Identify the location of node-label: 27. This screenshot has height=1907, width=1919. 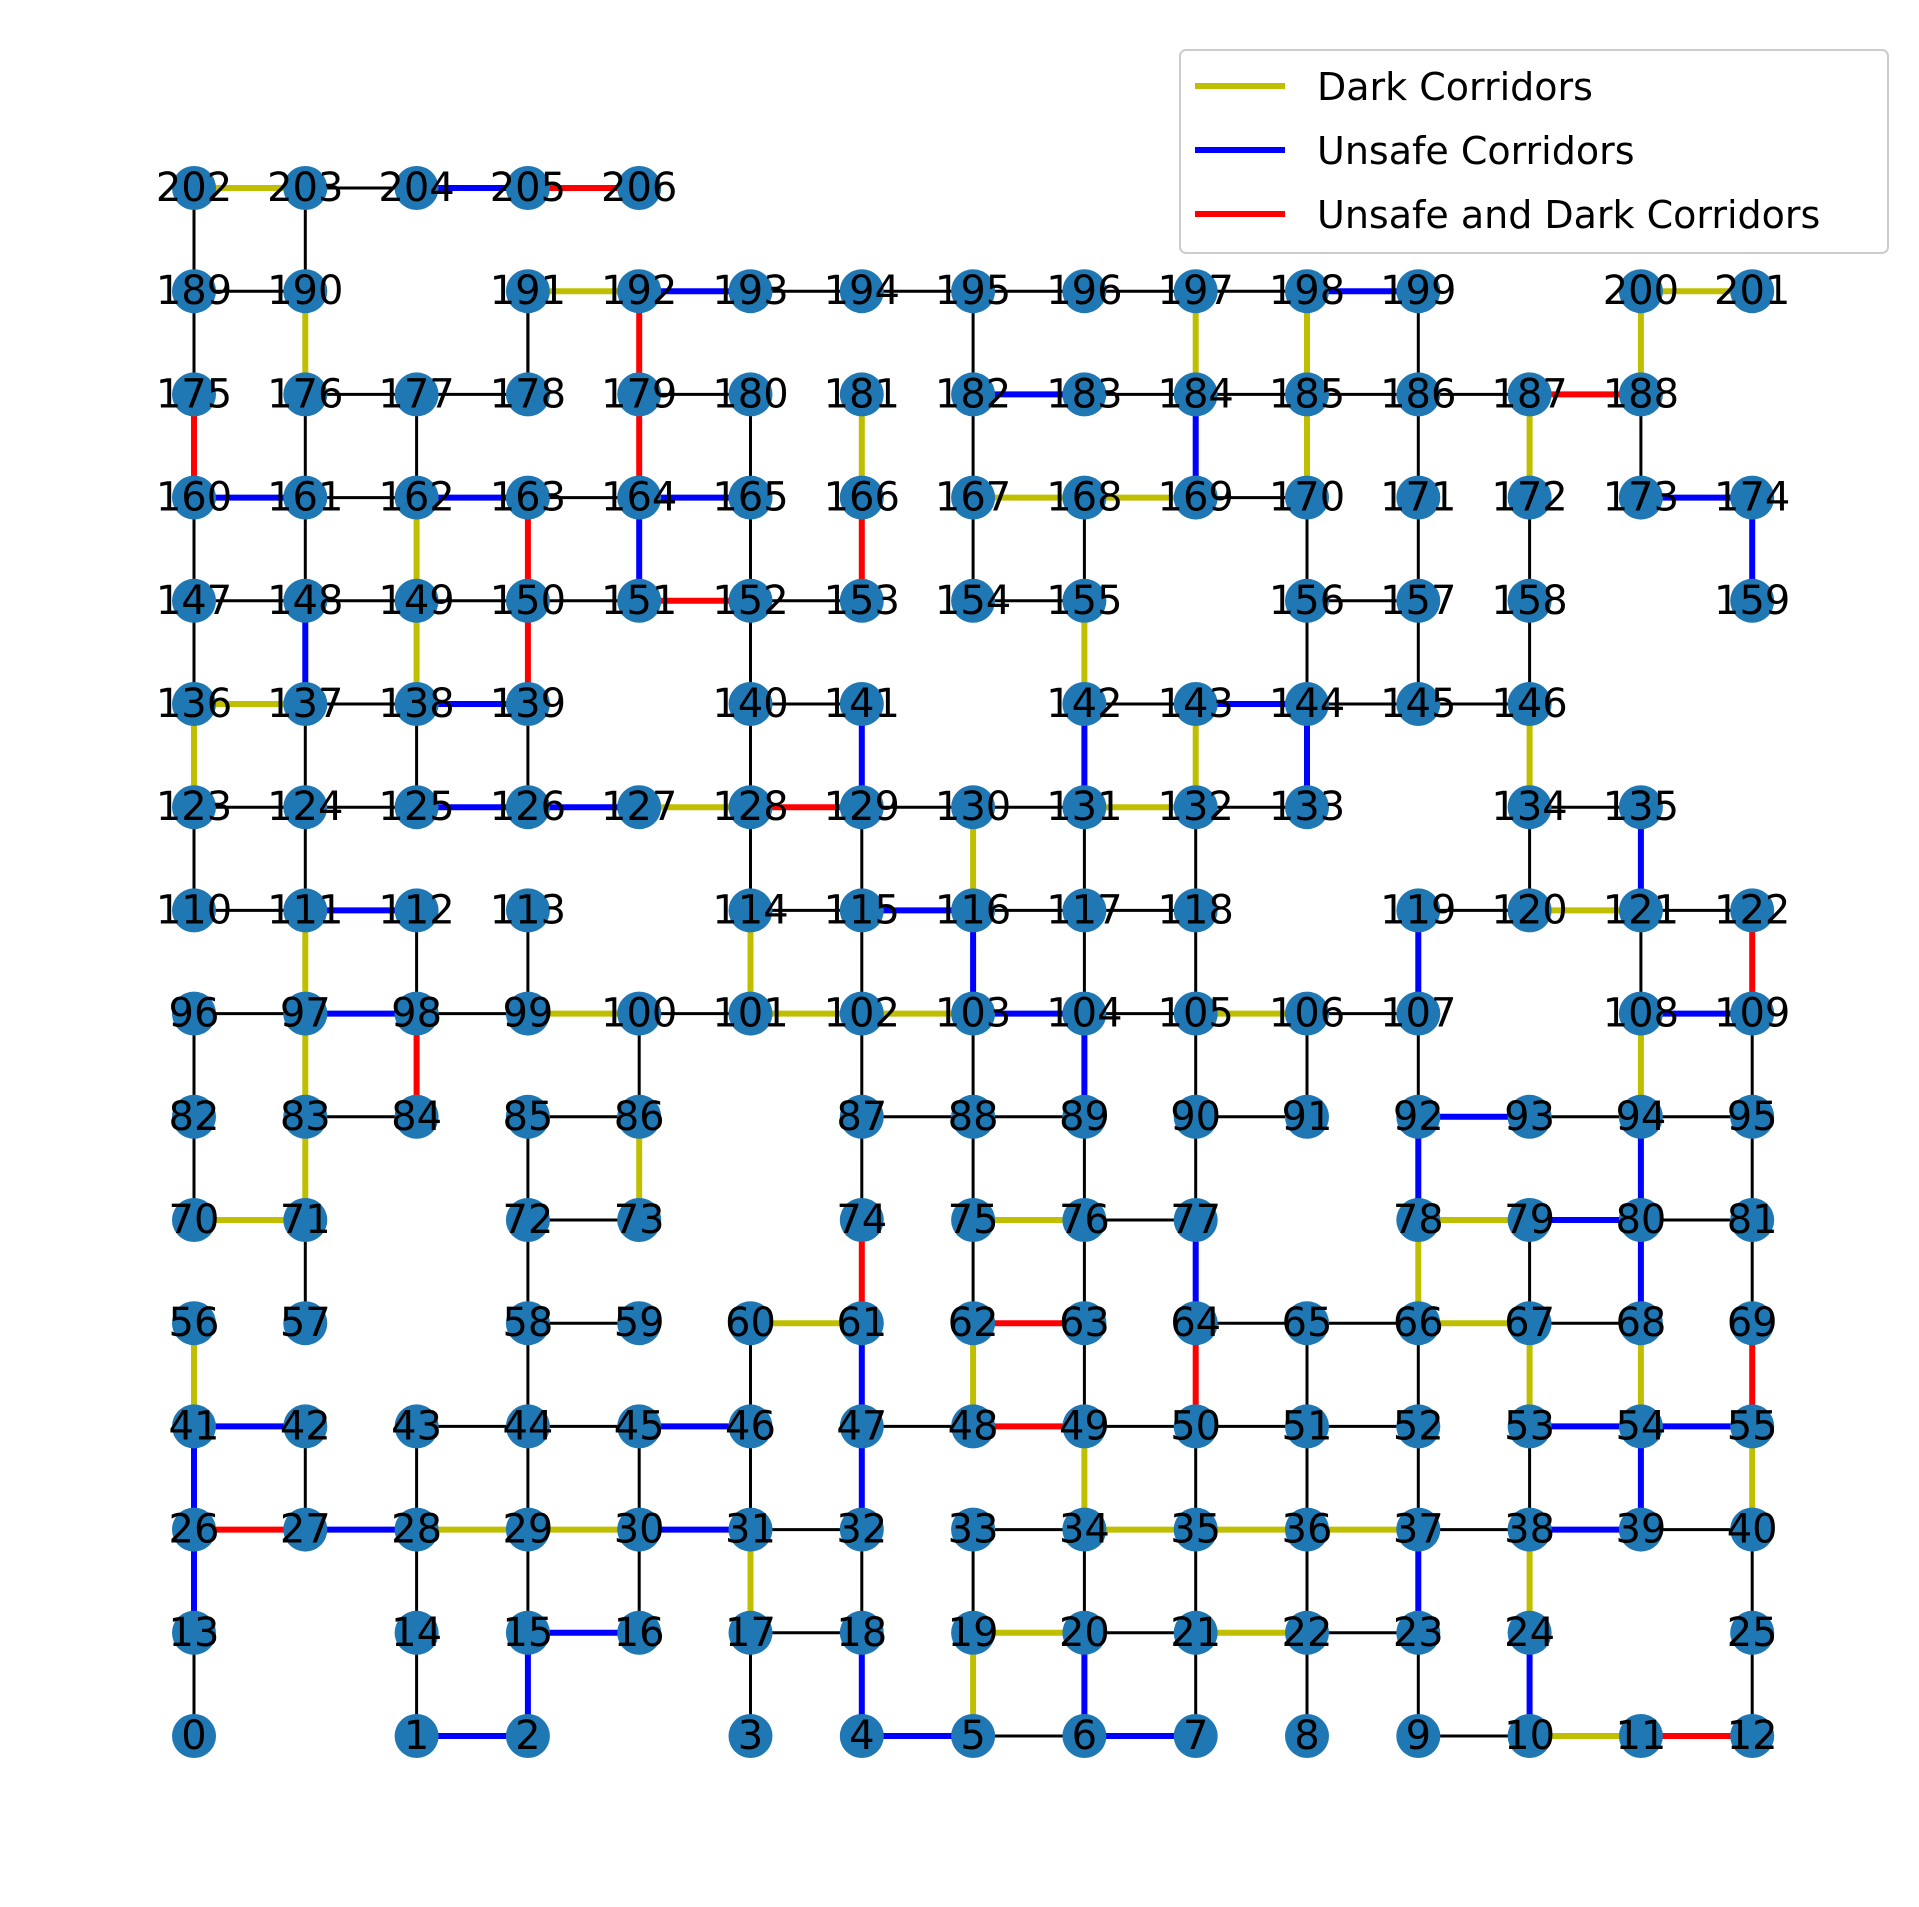
(305, 1530).